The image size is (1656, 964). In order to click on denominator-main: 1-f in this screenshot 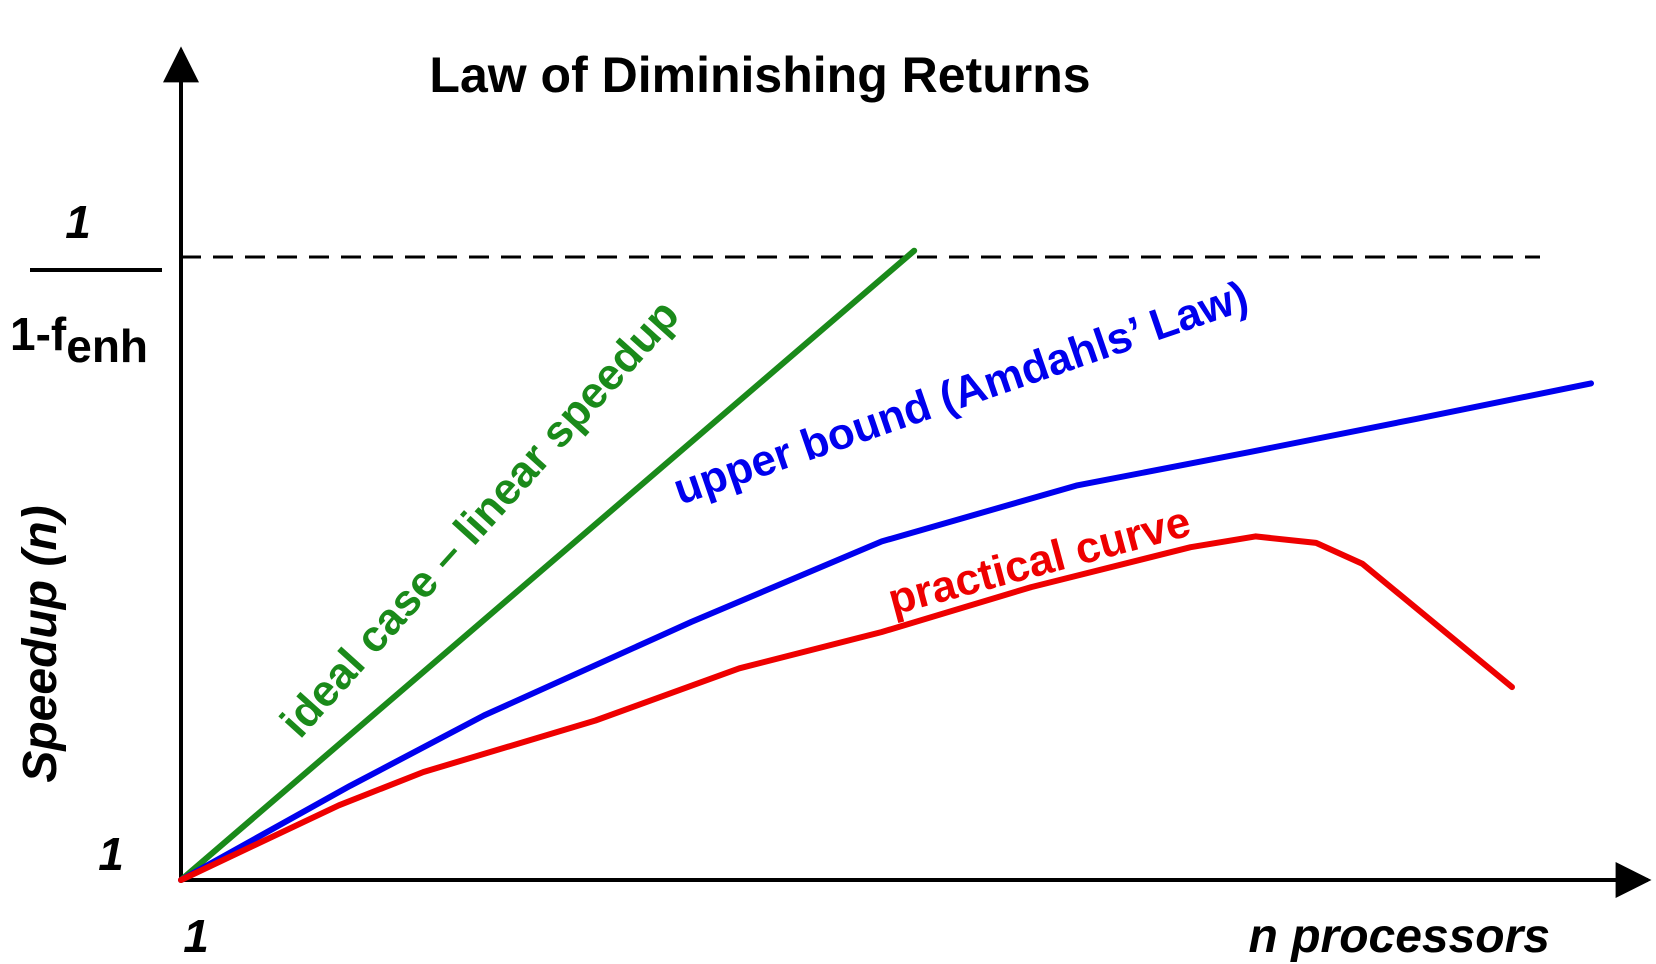, I will do `click(38, 334)`.